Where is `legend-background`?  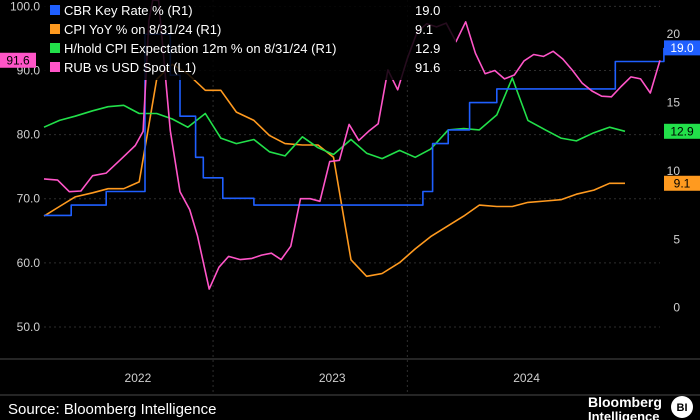 legend-background is located at coordinates (250, 40).